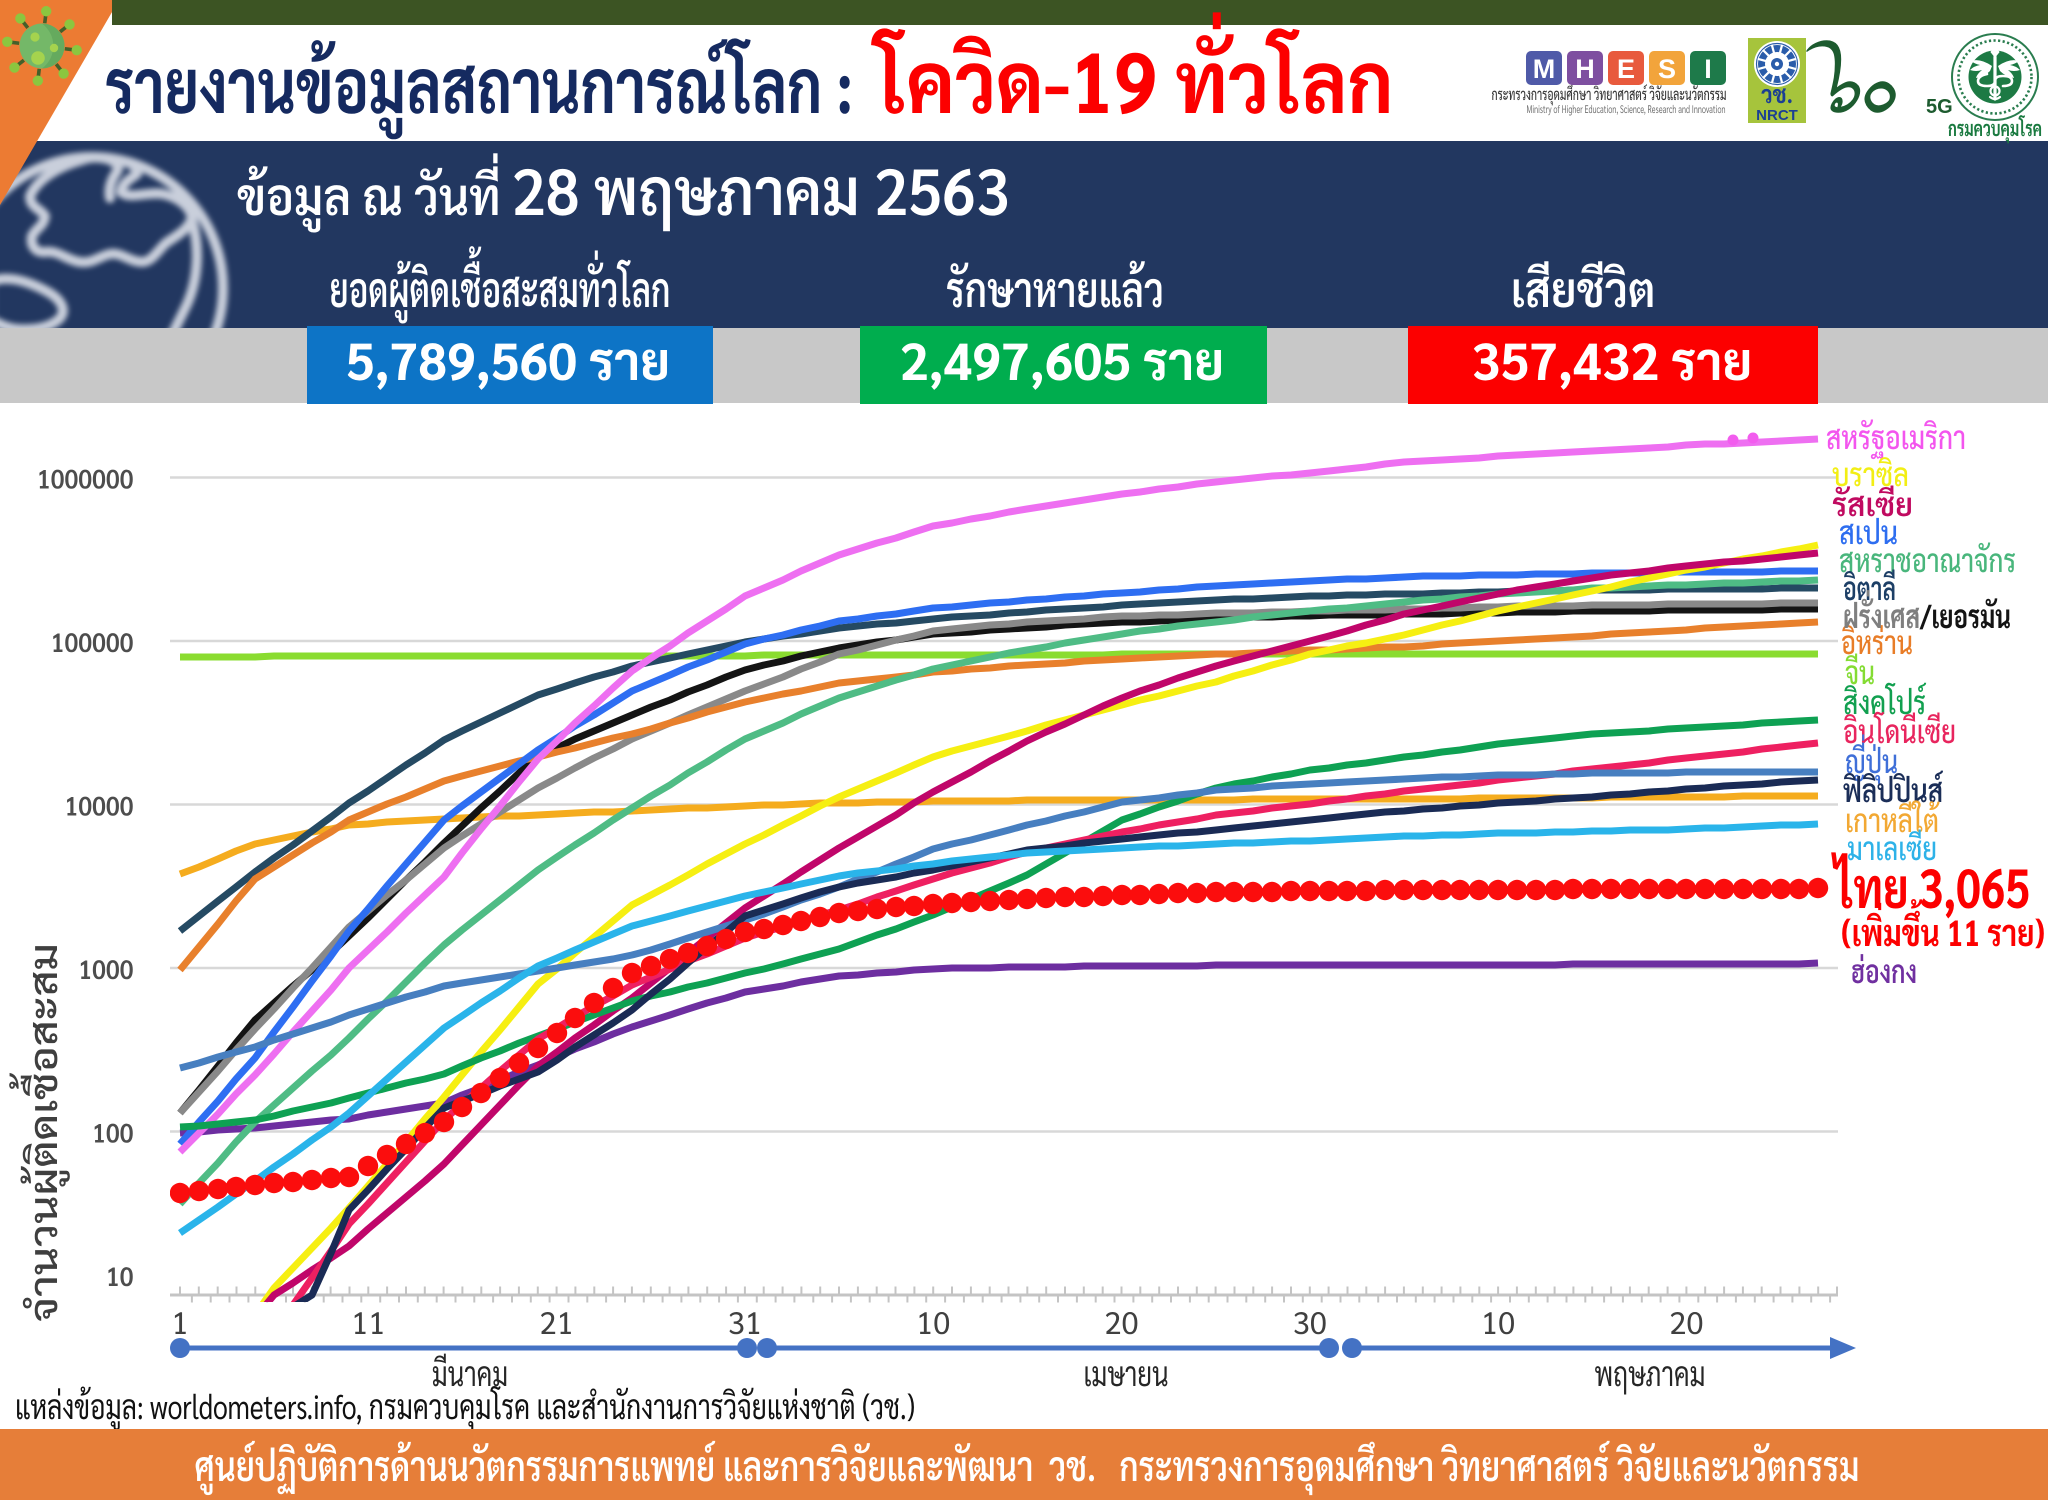 This screenshot has height=1500, width=2048. I want to click on svg-text: M, so click(1544, 69).